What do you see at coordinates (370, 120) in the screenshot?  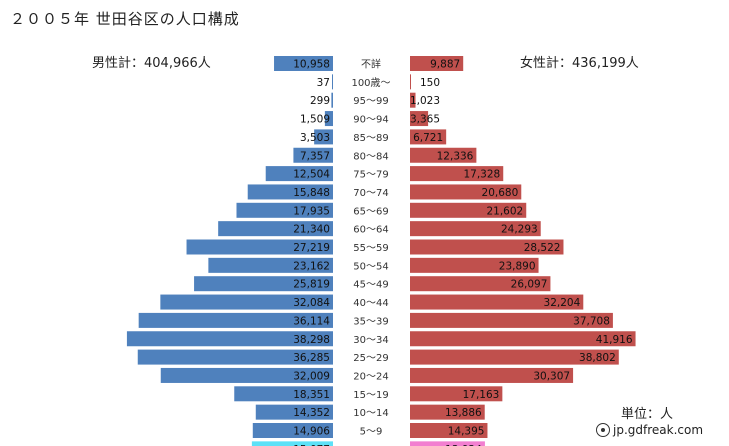 I see `age-category-label: 90～94` at bounding box center [370, 120].